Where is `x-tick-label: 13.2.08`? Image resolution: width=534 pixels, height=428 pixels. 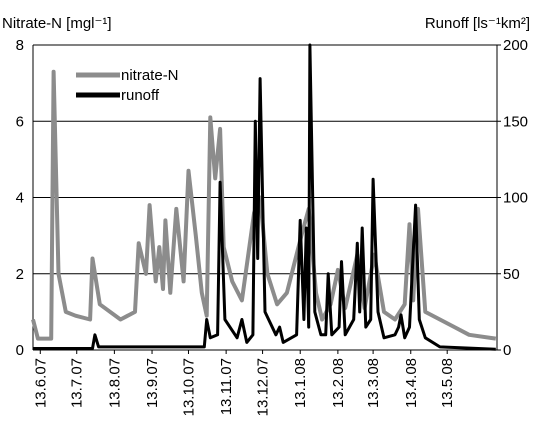
x-tick-label: 13.2.08 is located at coordinates (338, 383).